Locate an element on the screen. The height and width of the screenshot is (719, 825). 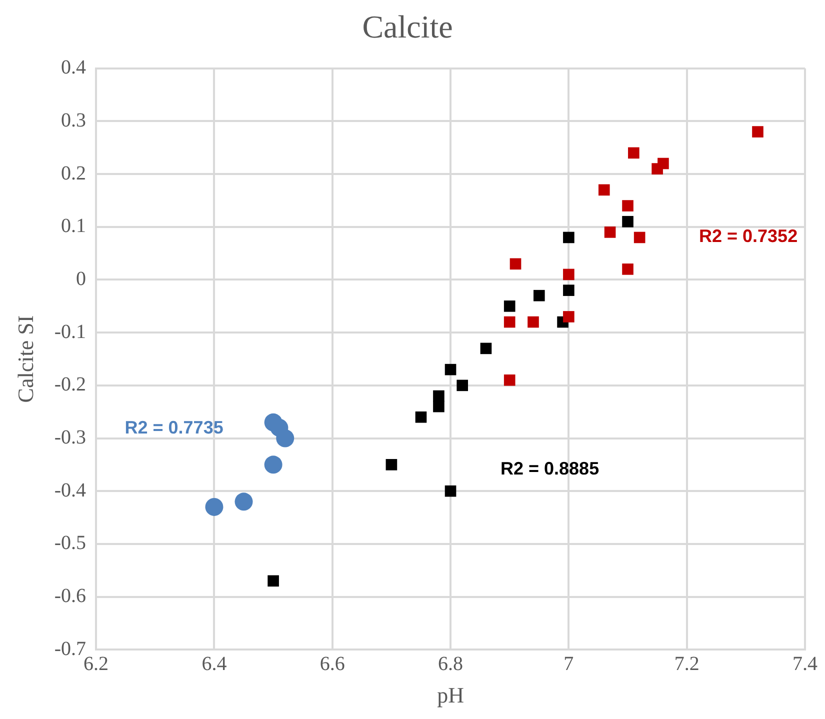
y-tick-label: 0.4 is located at coordinates (73, 67).